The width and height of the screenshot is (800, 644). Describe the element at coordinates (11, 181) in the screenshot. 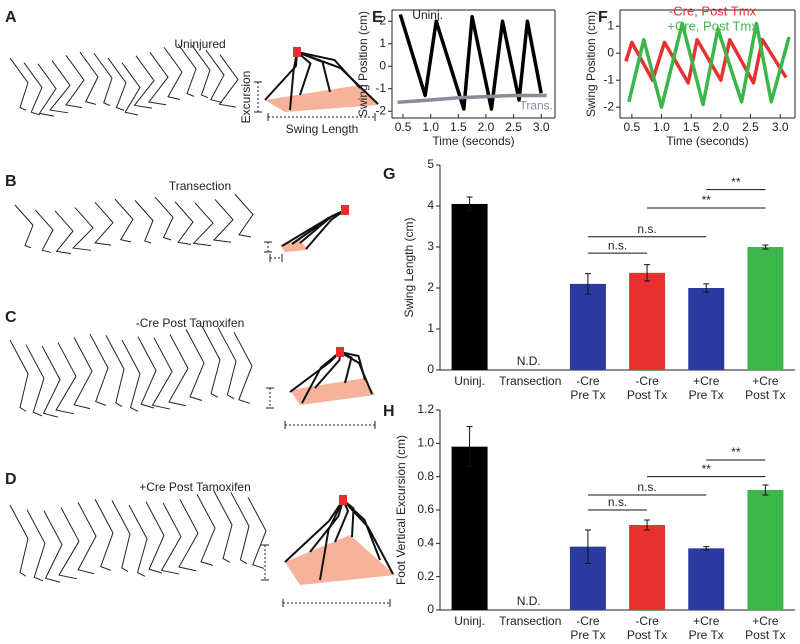

I see `panel-label: B` at that location.